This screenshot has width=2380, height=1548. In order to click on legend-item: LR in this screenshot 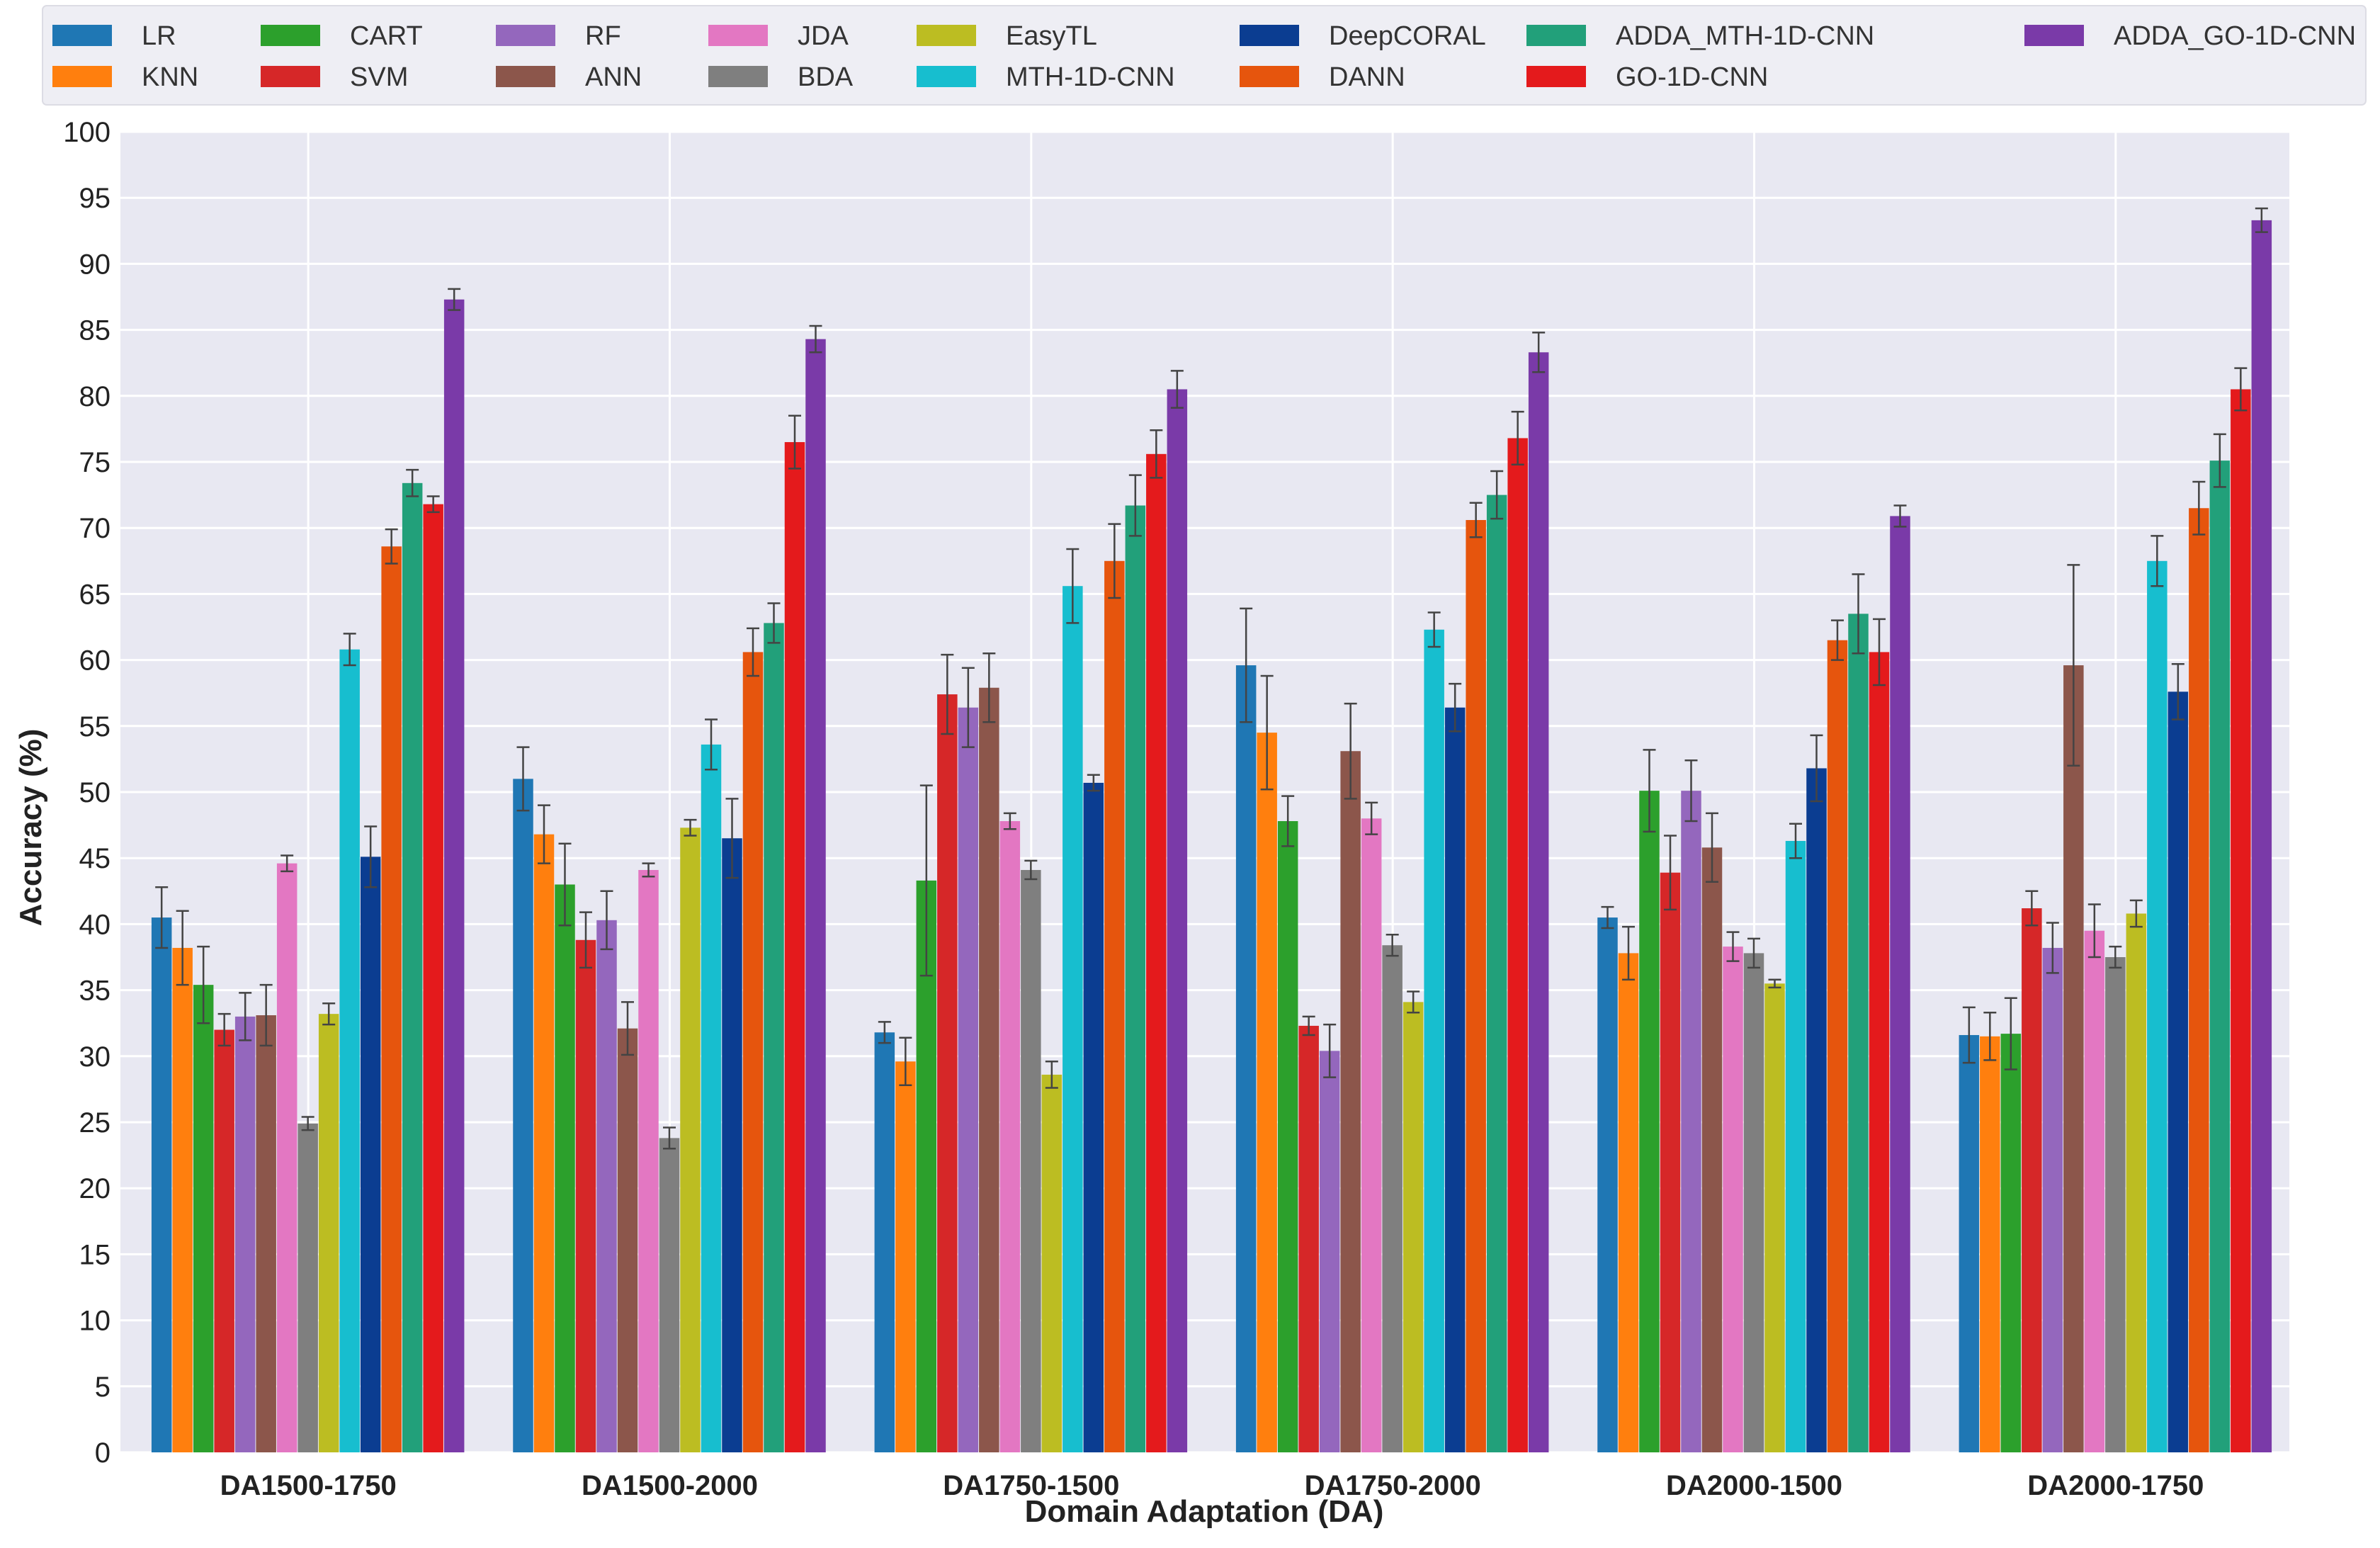, I will do `click(114, 36)`.